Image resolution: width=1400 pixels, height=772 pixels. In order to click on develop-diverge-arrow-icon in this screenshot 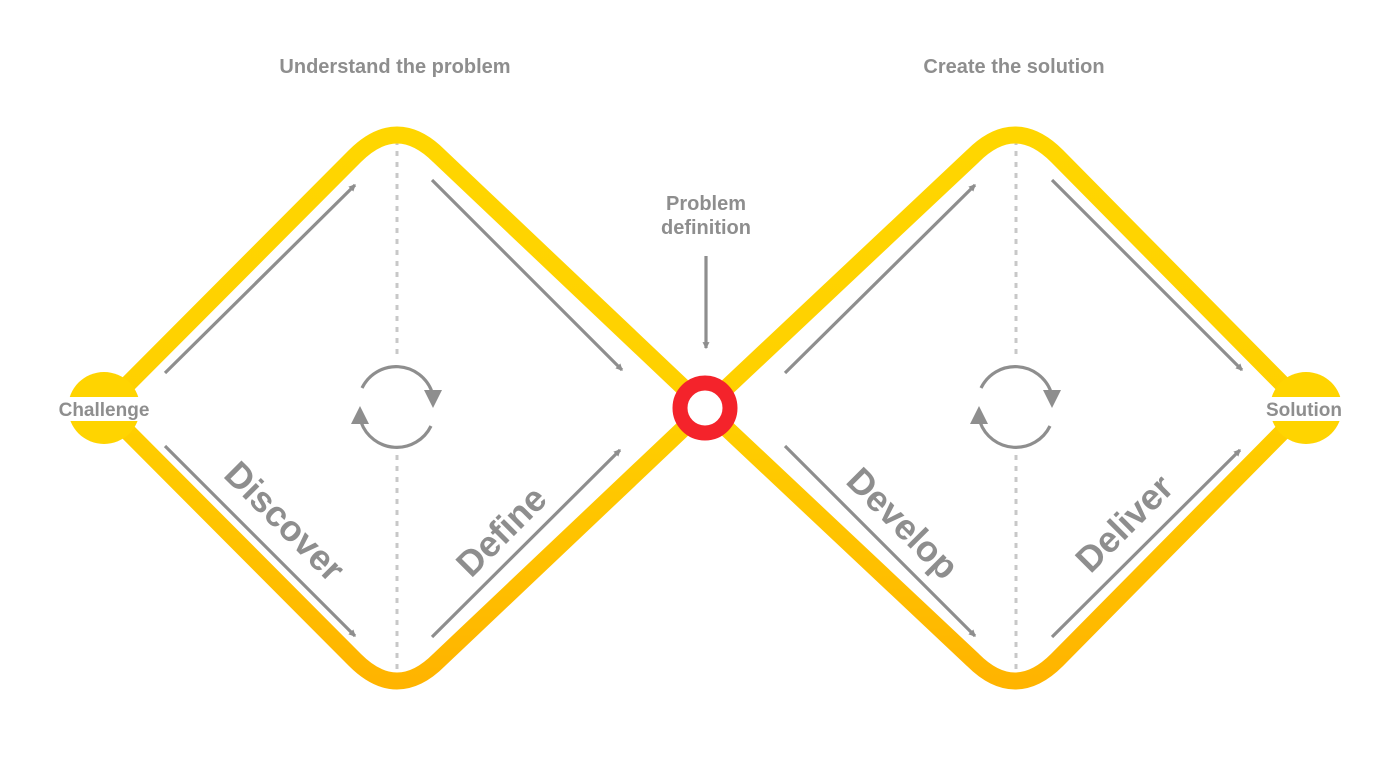, I will do `click(880, 279)`.